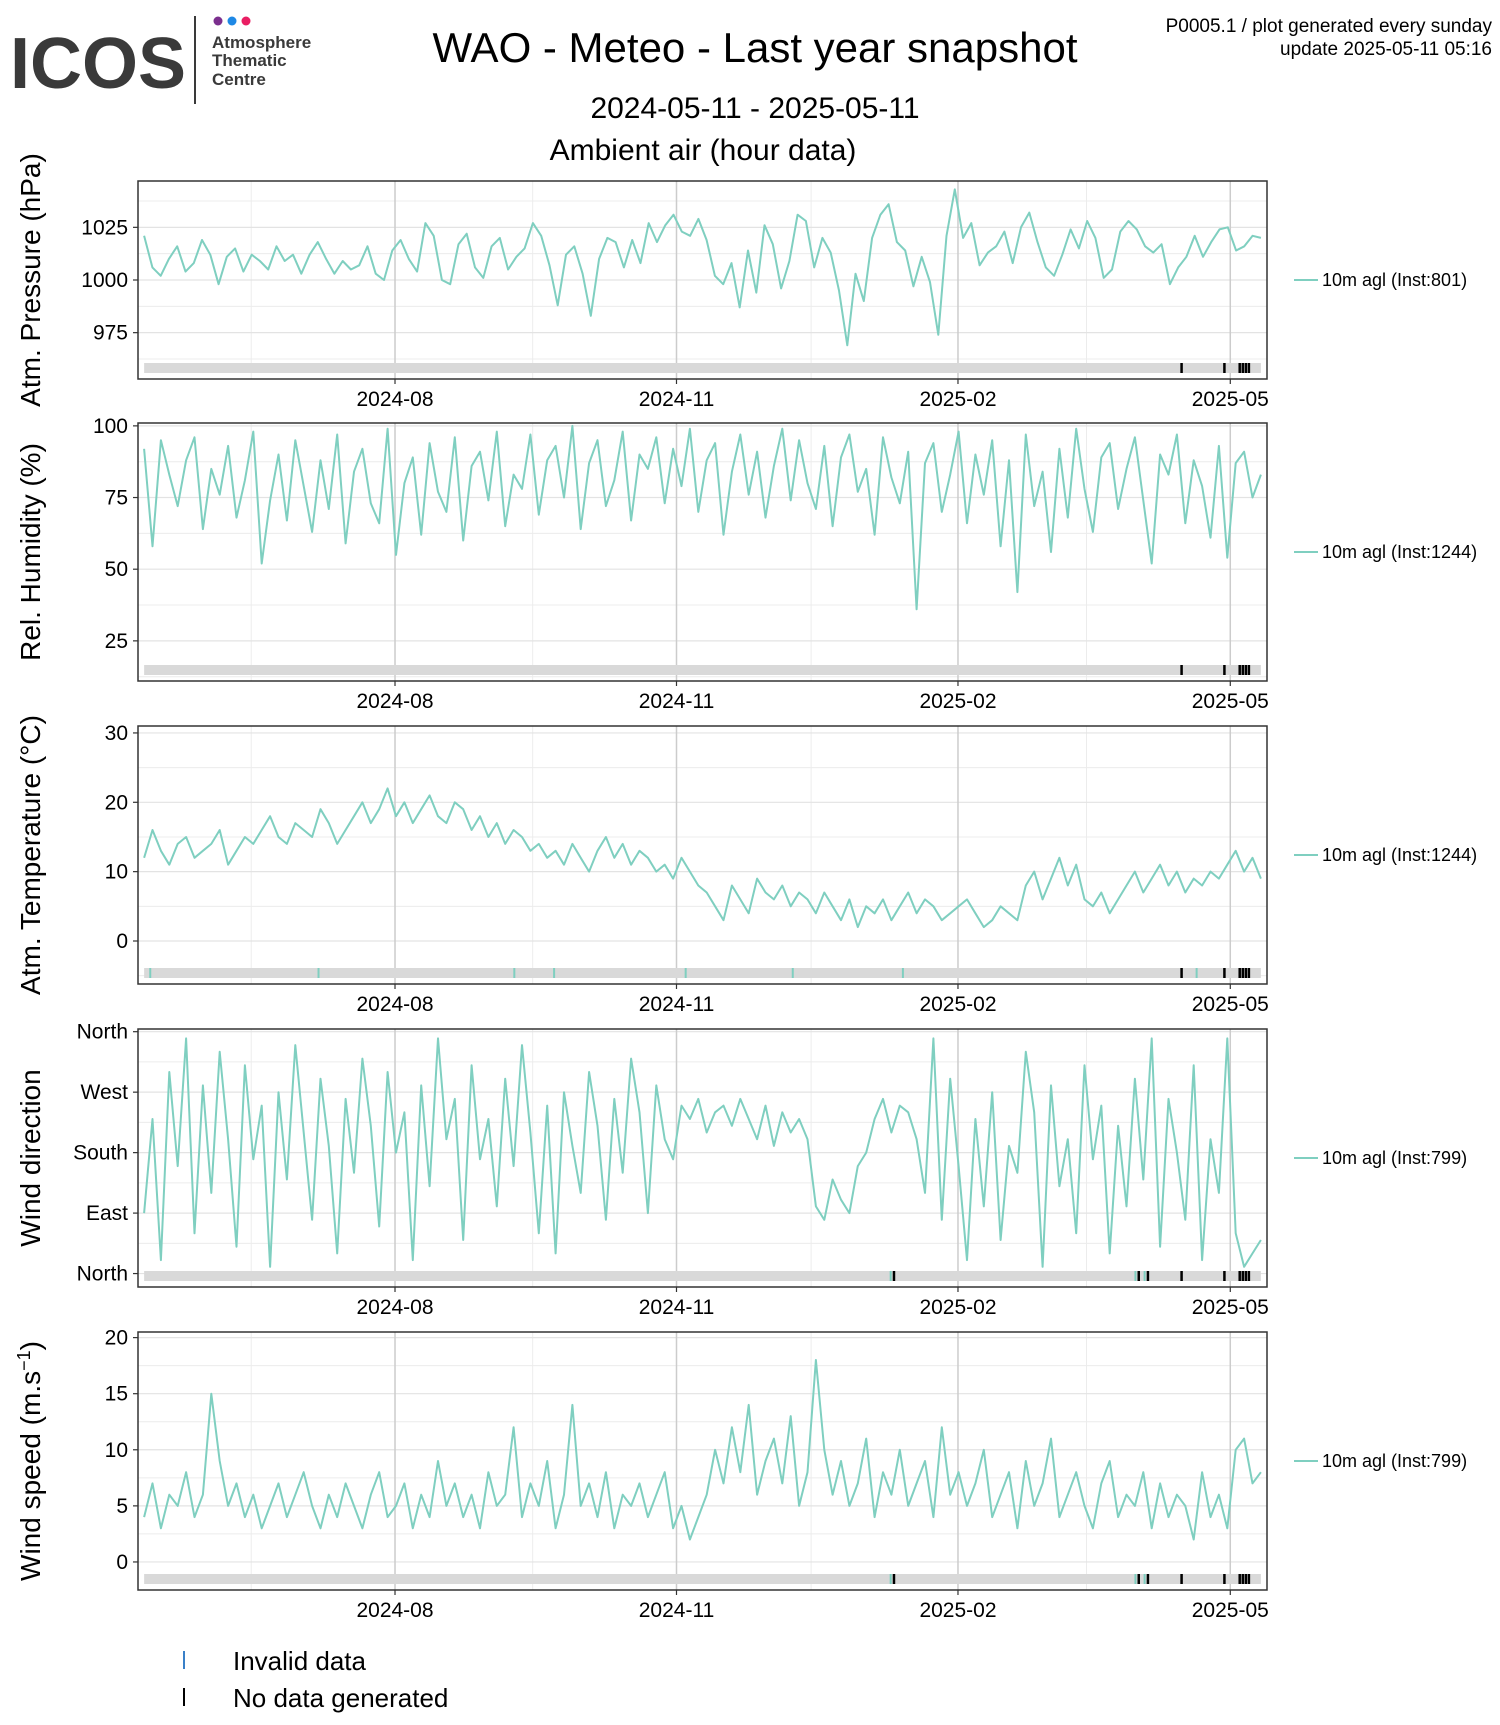 The height and width of the screenshot is (1725, 1500). Describe the element at coordinates (30, 1157) in the screenshot. I see `y-axis-title: Wind direction` at that location.